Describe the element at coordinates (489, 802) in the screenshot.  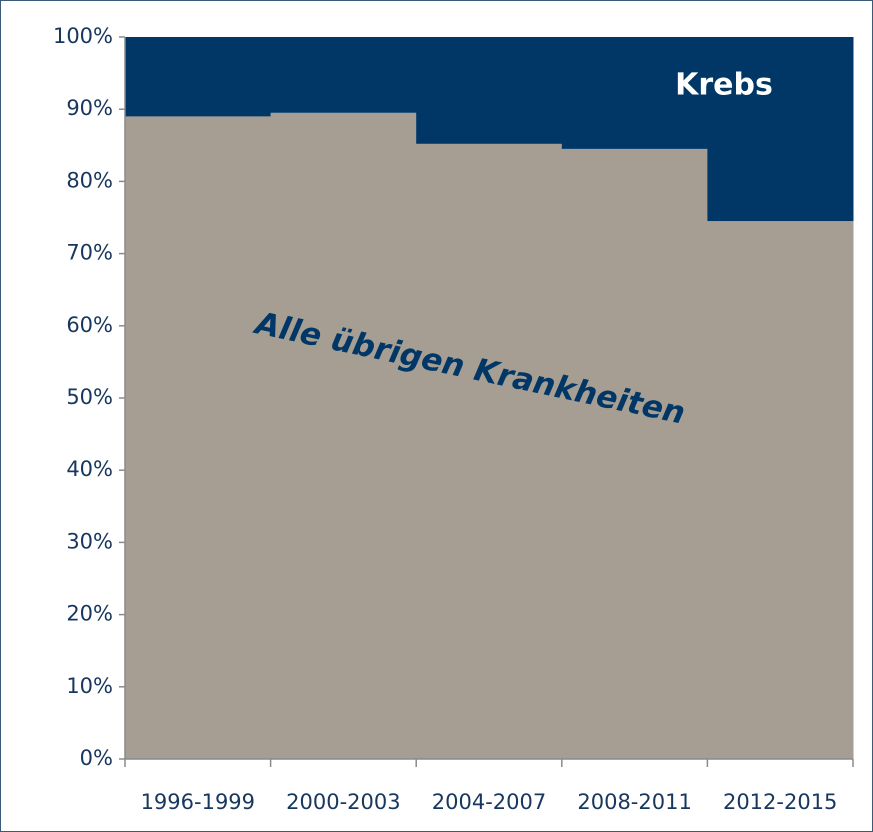
I see `x-tick-label: 2004-2007` at that location.